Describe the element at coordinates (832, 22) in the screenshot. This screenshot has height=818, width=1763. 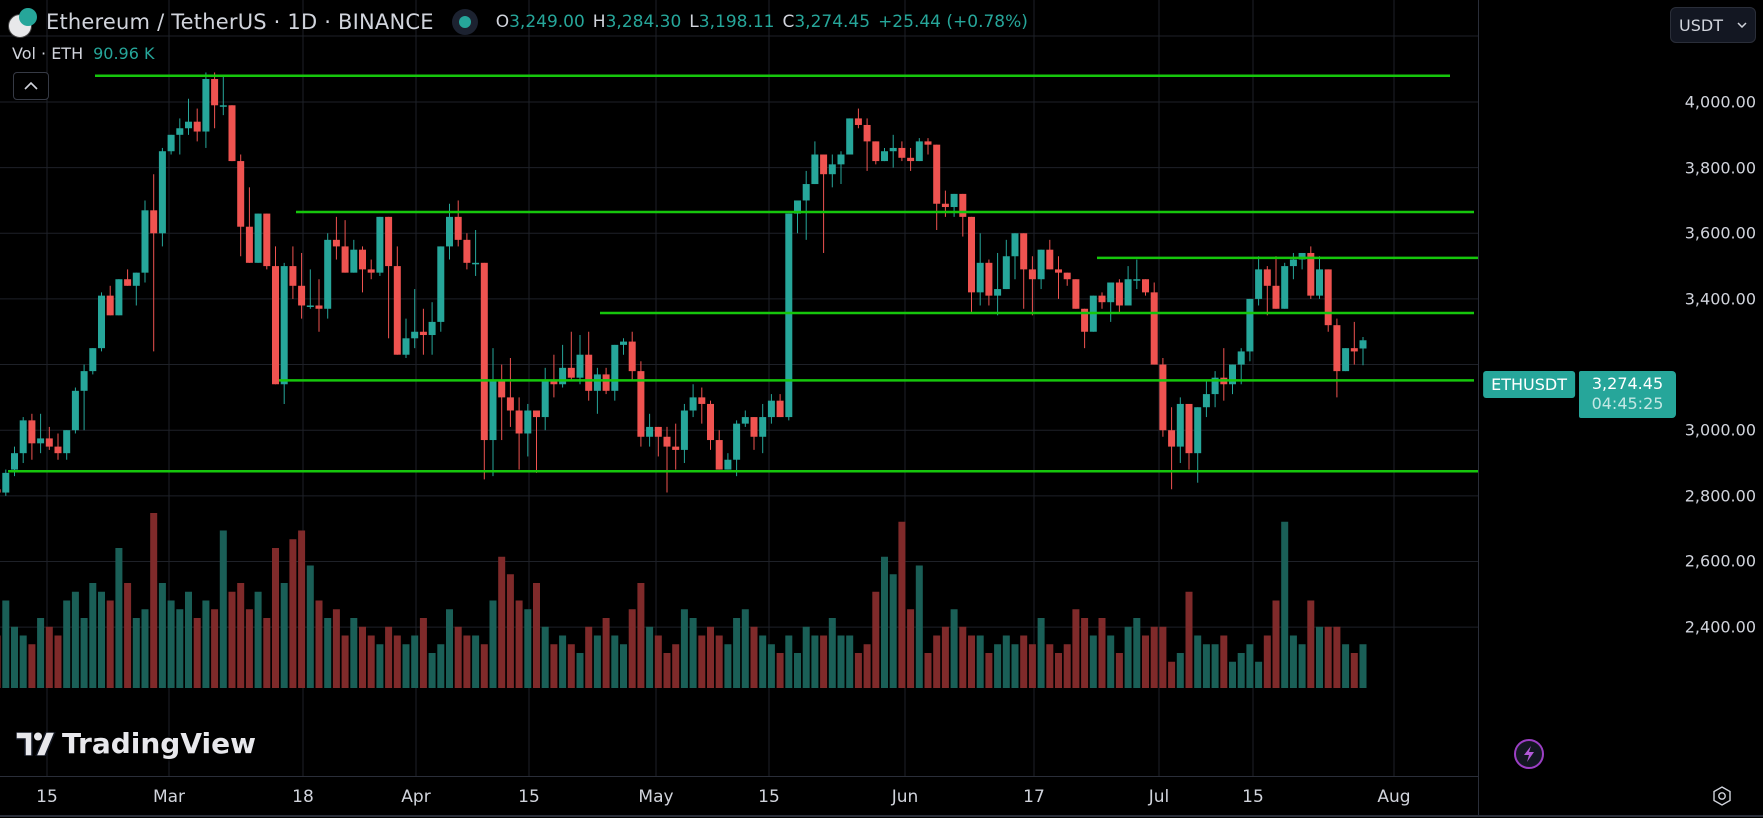
I see `close-value: 3,274.45` at that location.